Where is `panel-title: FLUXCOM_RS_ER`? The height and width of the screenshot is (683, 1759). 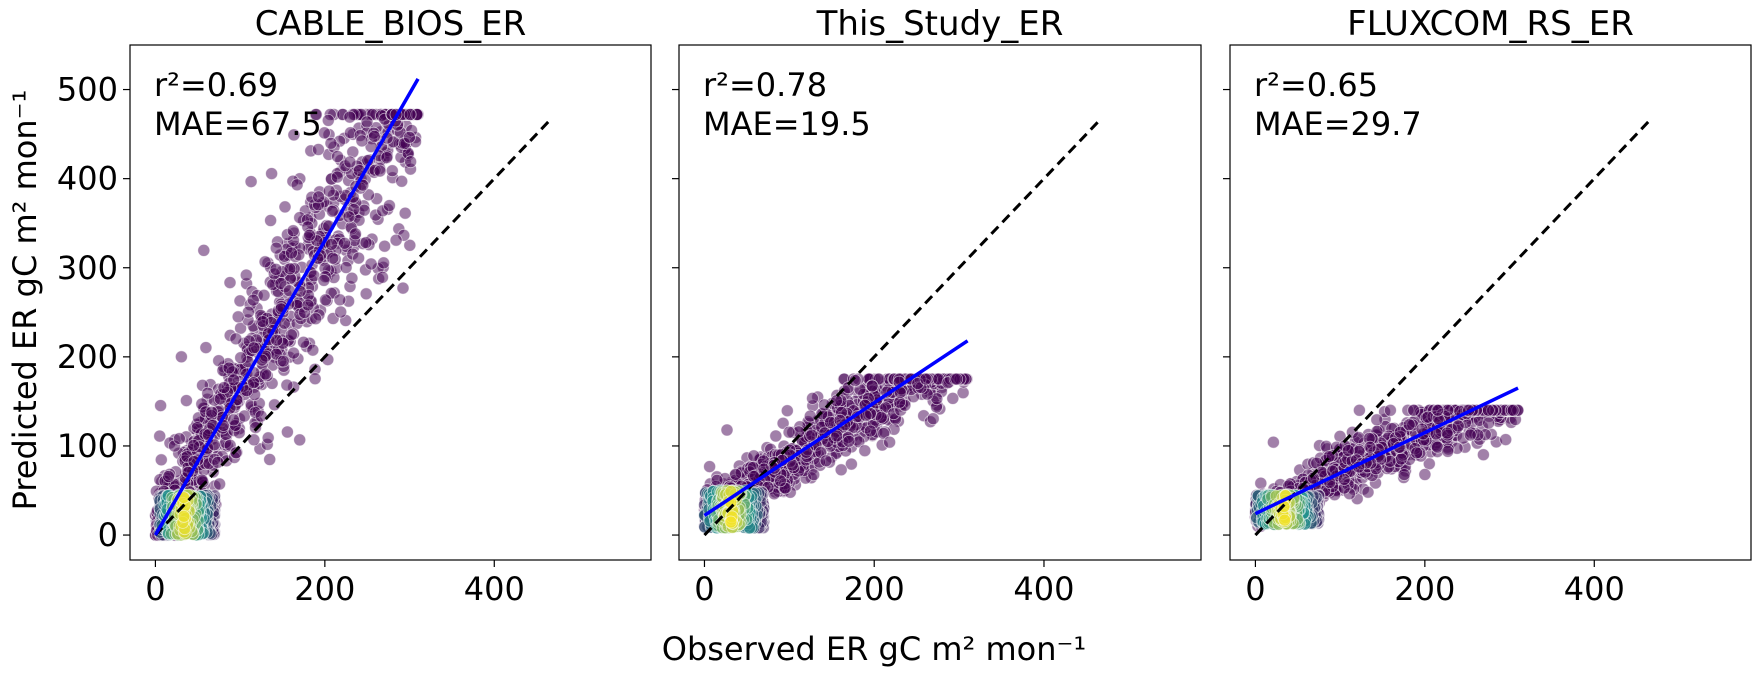 panel-title: FLUXCOM_RS_ER is located at coordinates (1490, 24).